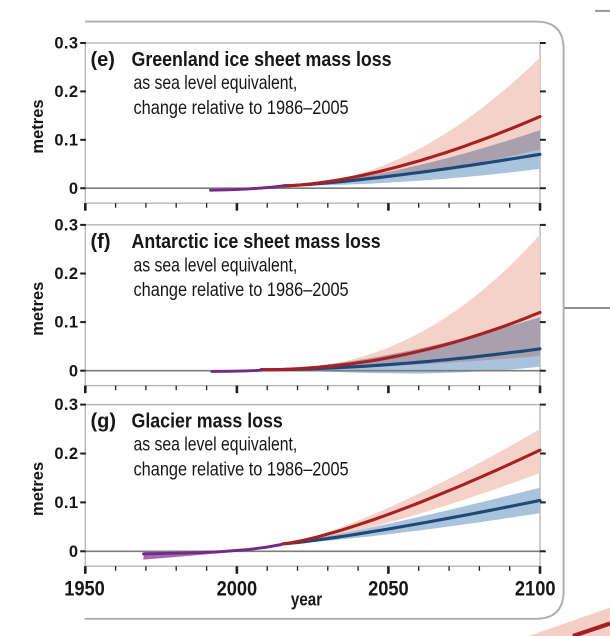  Describe the element at coordinates (101, 242) in the screenshot. I see `svg-text: (f)` at that location.